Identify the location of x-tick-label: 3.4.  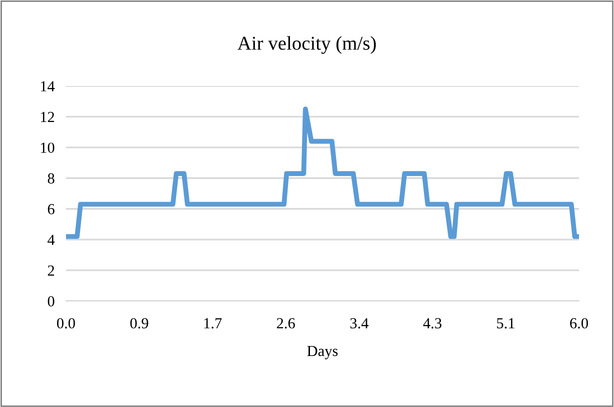
(359, 323).